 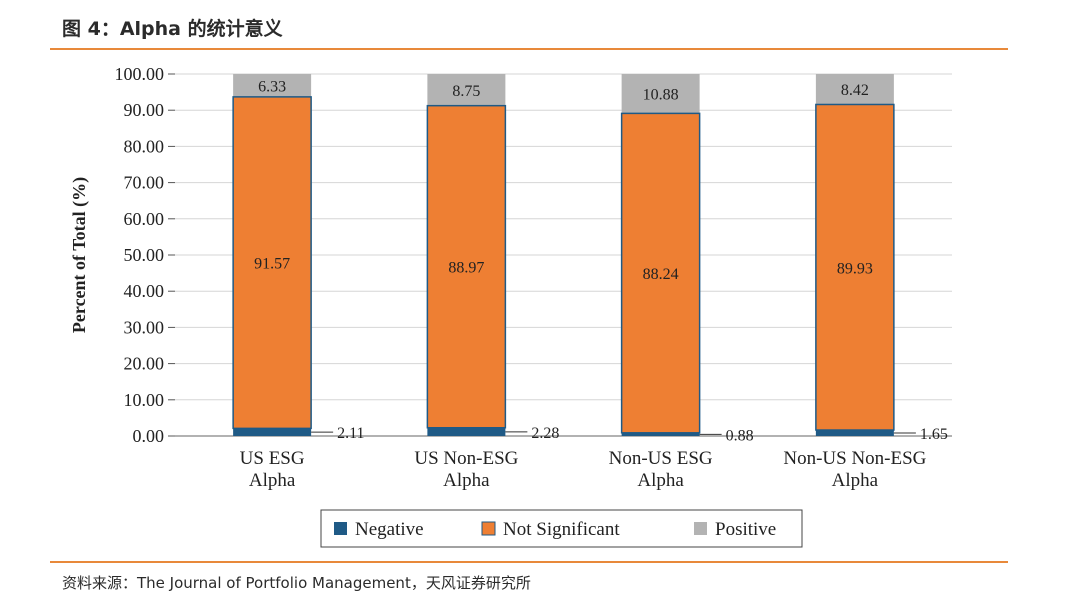 What do you see at coordinates (149, 436) in the screenshot?
I see `y-tick-label: 0.00` at bounding box center [149, 436].